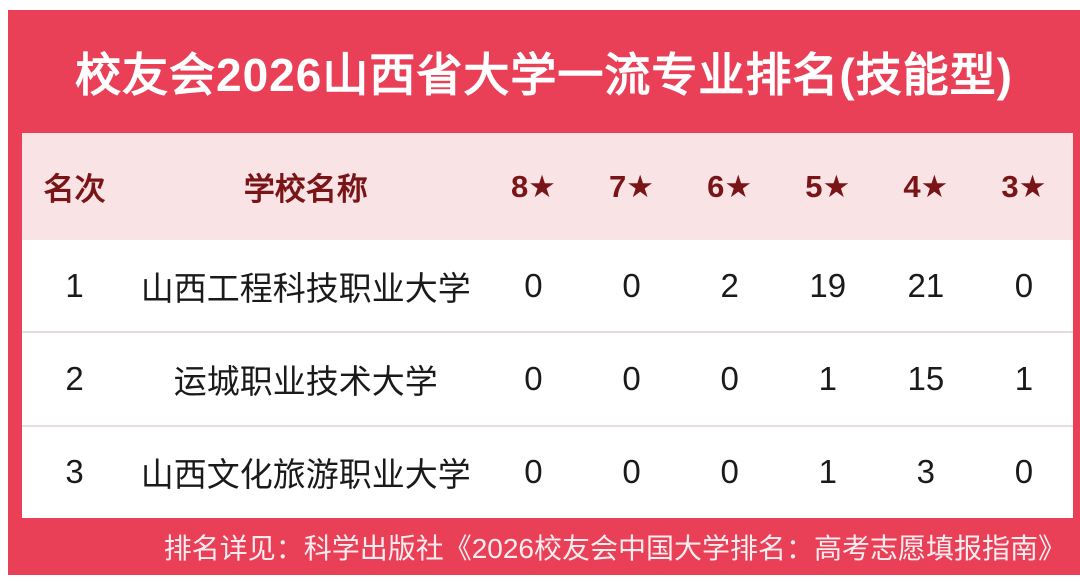 The height and width of the screenshot is (582, 1080). Describe the element at coordinates (74, 378) in the screenshot. I see `rank-value: 2` at that location.